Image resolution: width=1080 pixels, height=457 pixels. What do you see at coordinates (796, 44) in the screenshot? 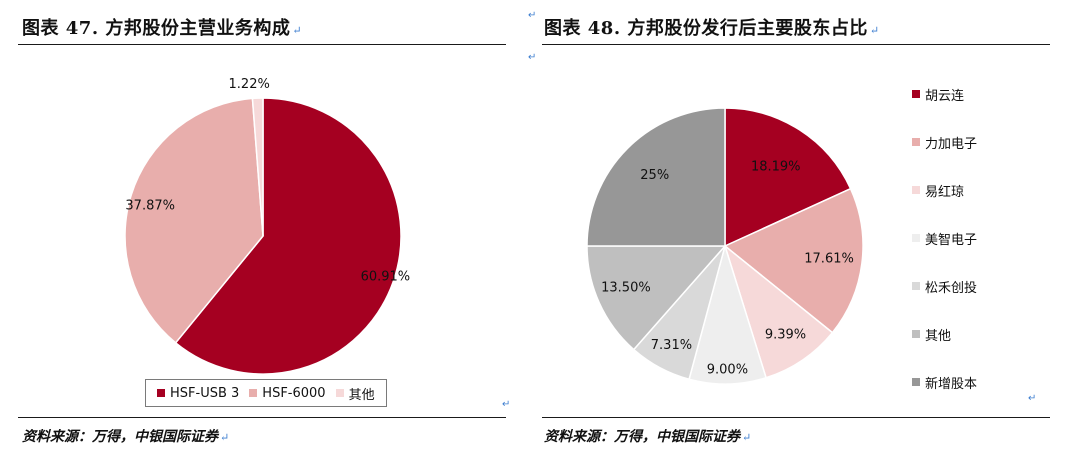
I see `title-rule-right` at bounding box center [796, 44].